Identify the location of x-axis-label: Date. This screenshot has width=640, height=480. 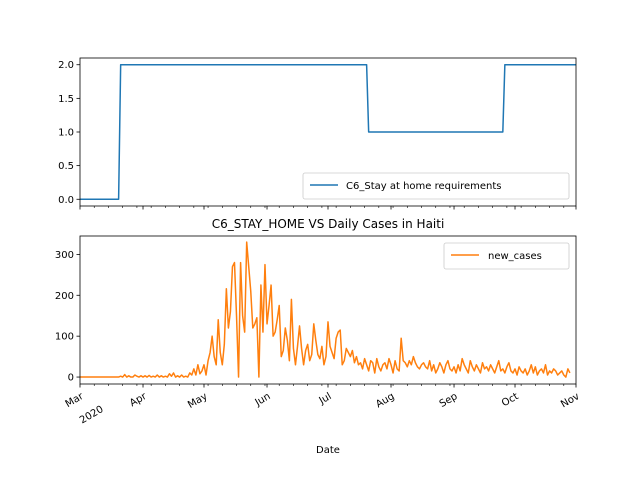
(328, 450).